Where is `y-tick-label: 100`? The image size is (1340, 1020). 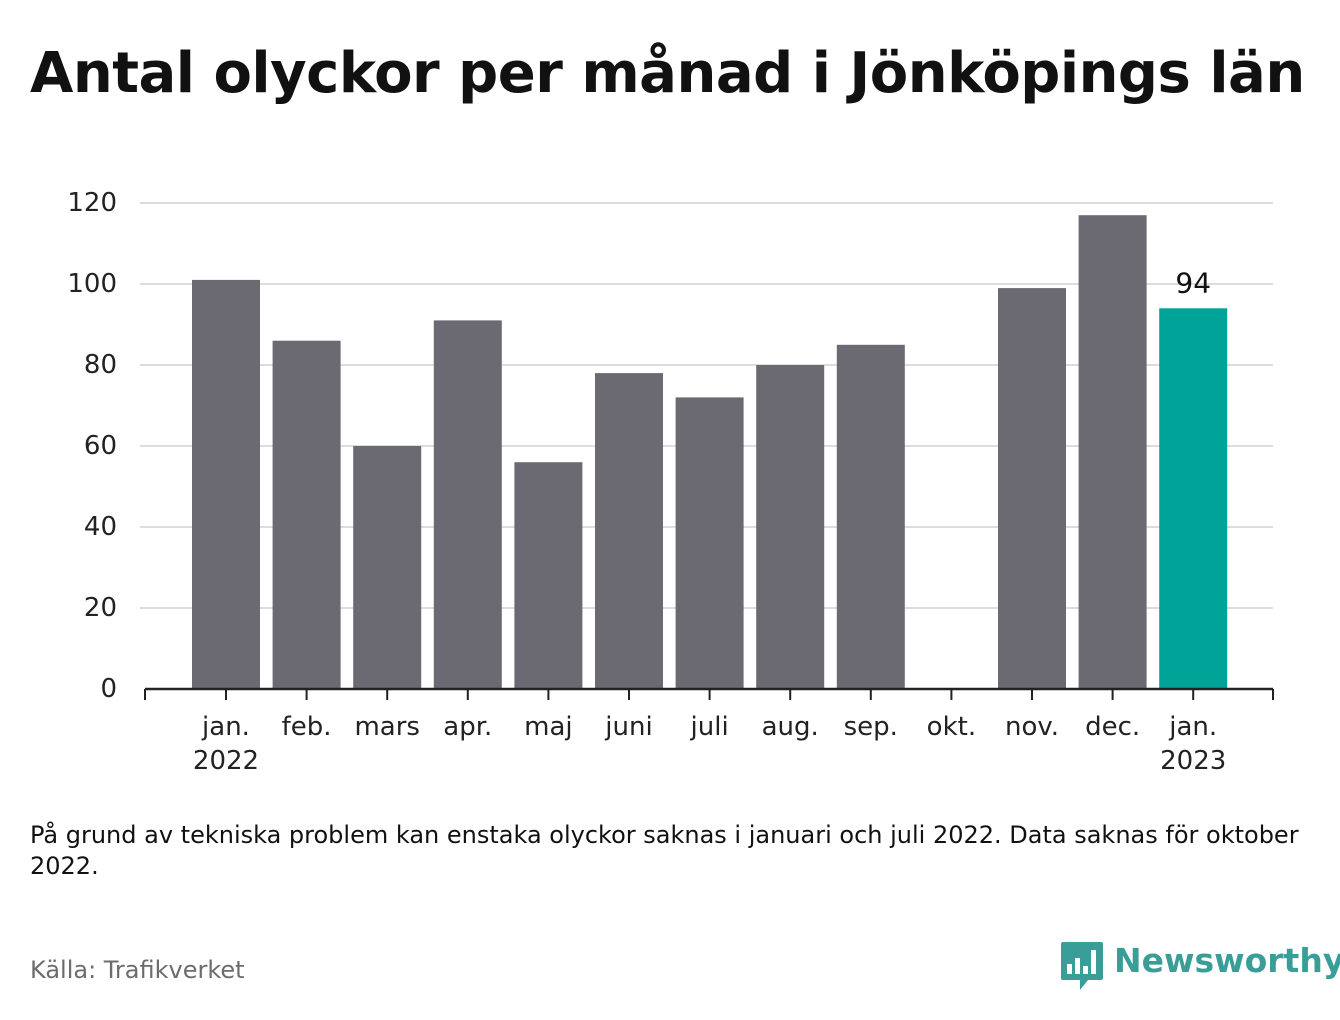
y-tick-label: 100 is located at coordinates (92, 284).